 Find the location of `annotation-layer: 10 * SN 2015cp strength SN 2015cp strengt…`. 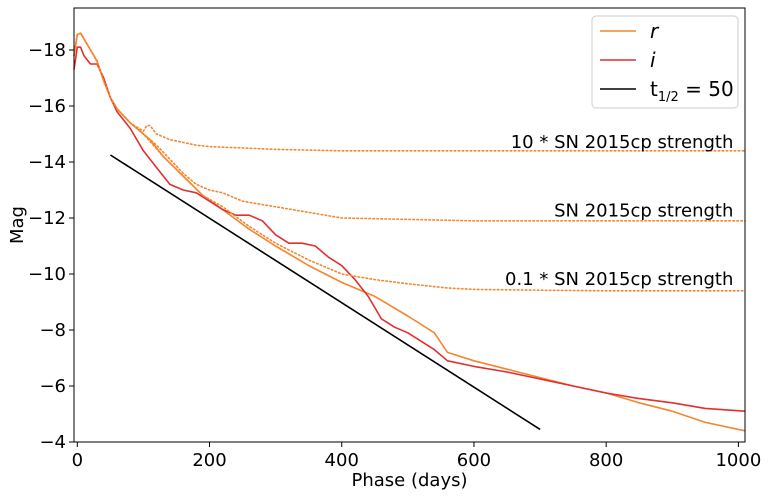

annotation-layer: 10 * SN 2015cp strength SN 2015cp strengt… is located at coordinates (619, 211).